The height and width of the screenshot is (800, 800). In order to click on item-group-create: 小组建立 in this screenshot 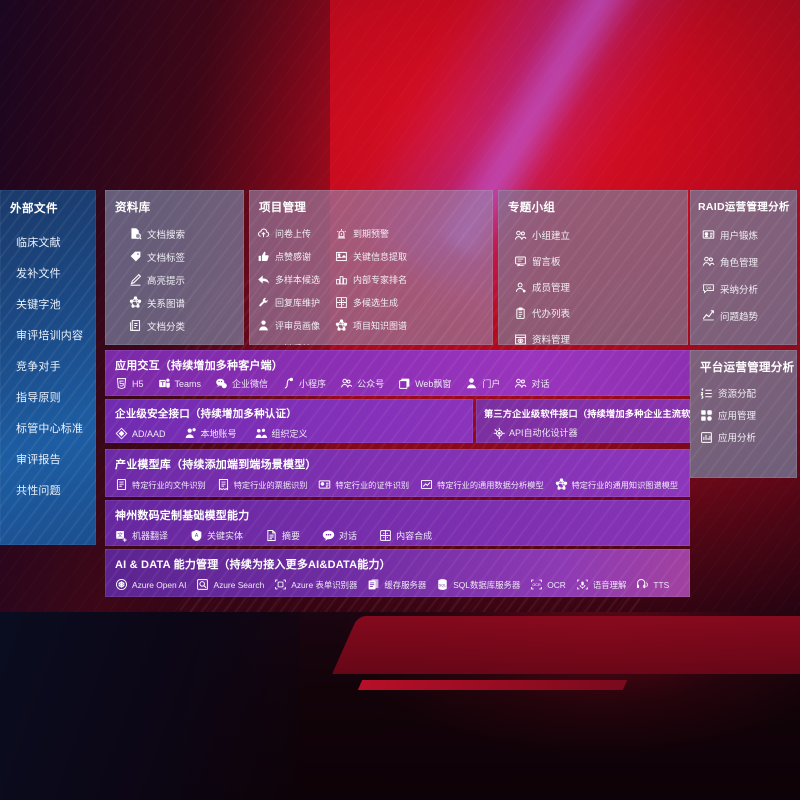, I will do `click(554, 235)`.